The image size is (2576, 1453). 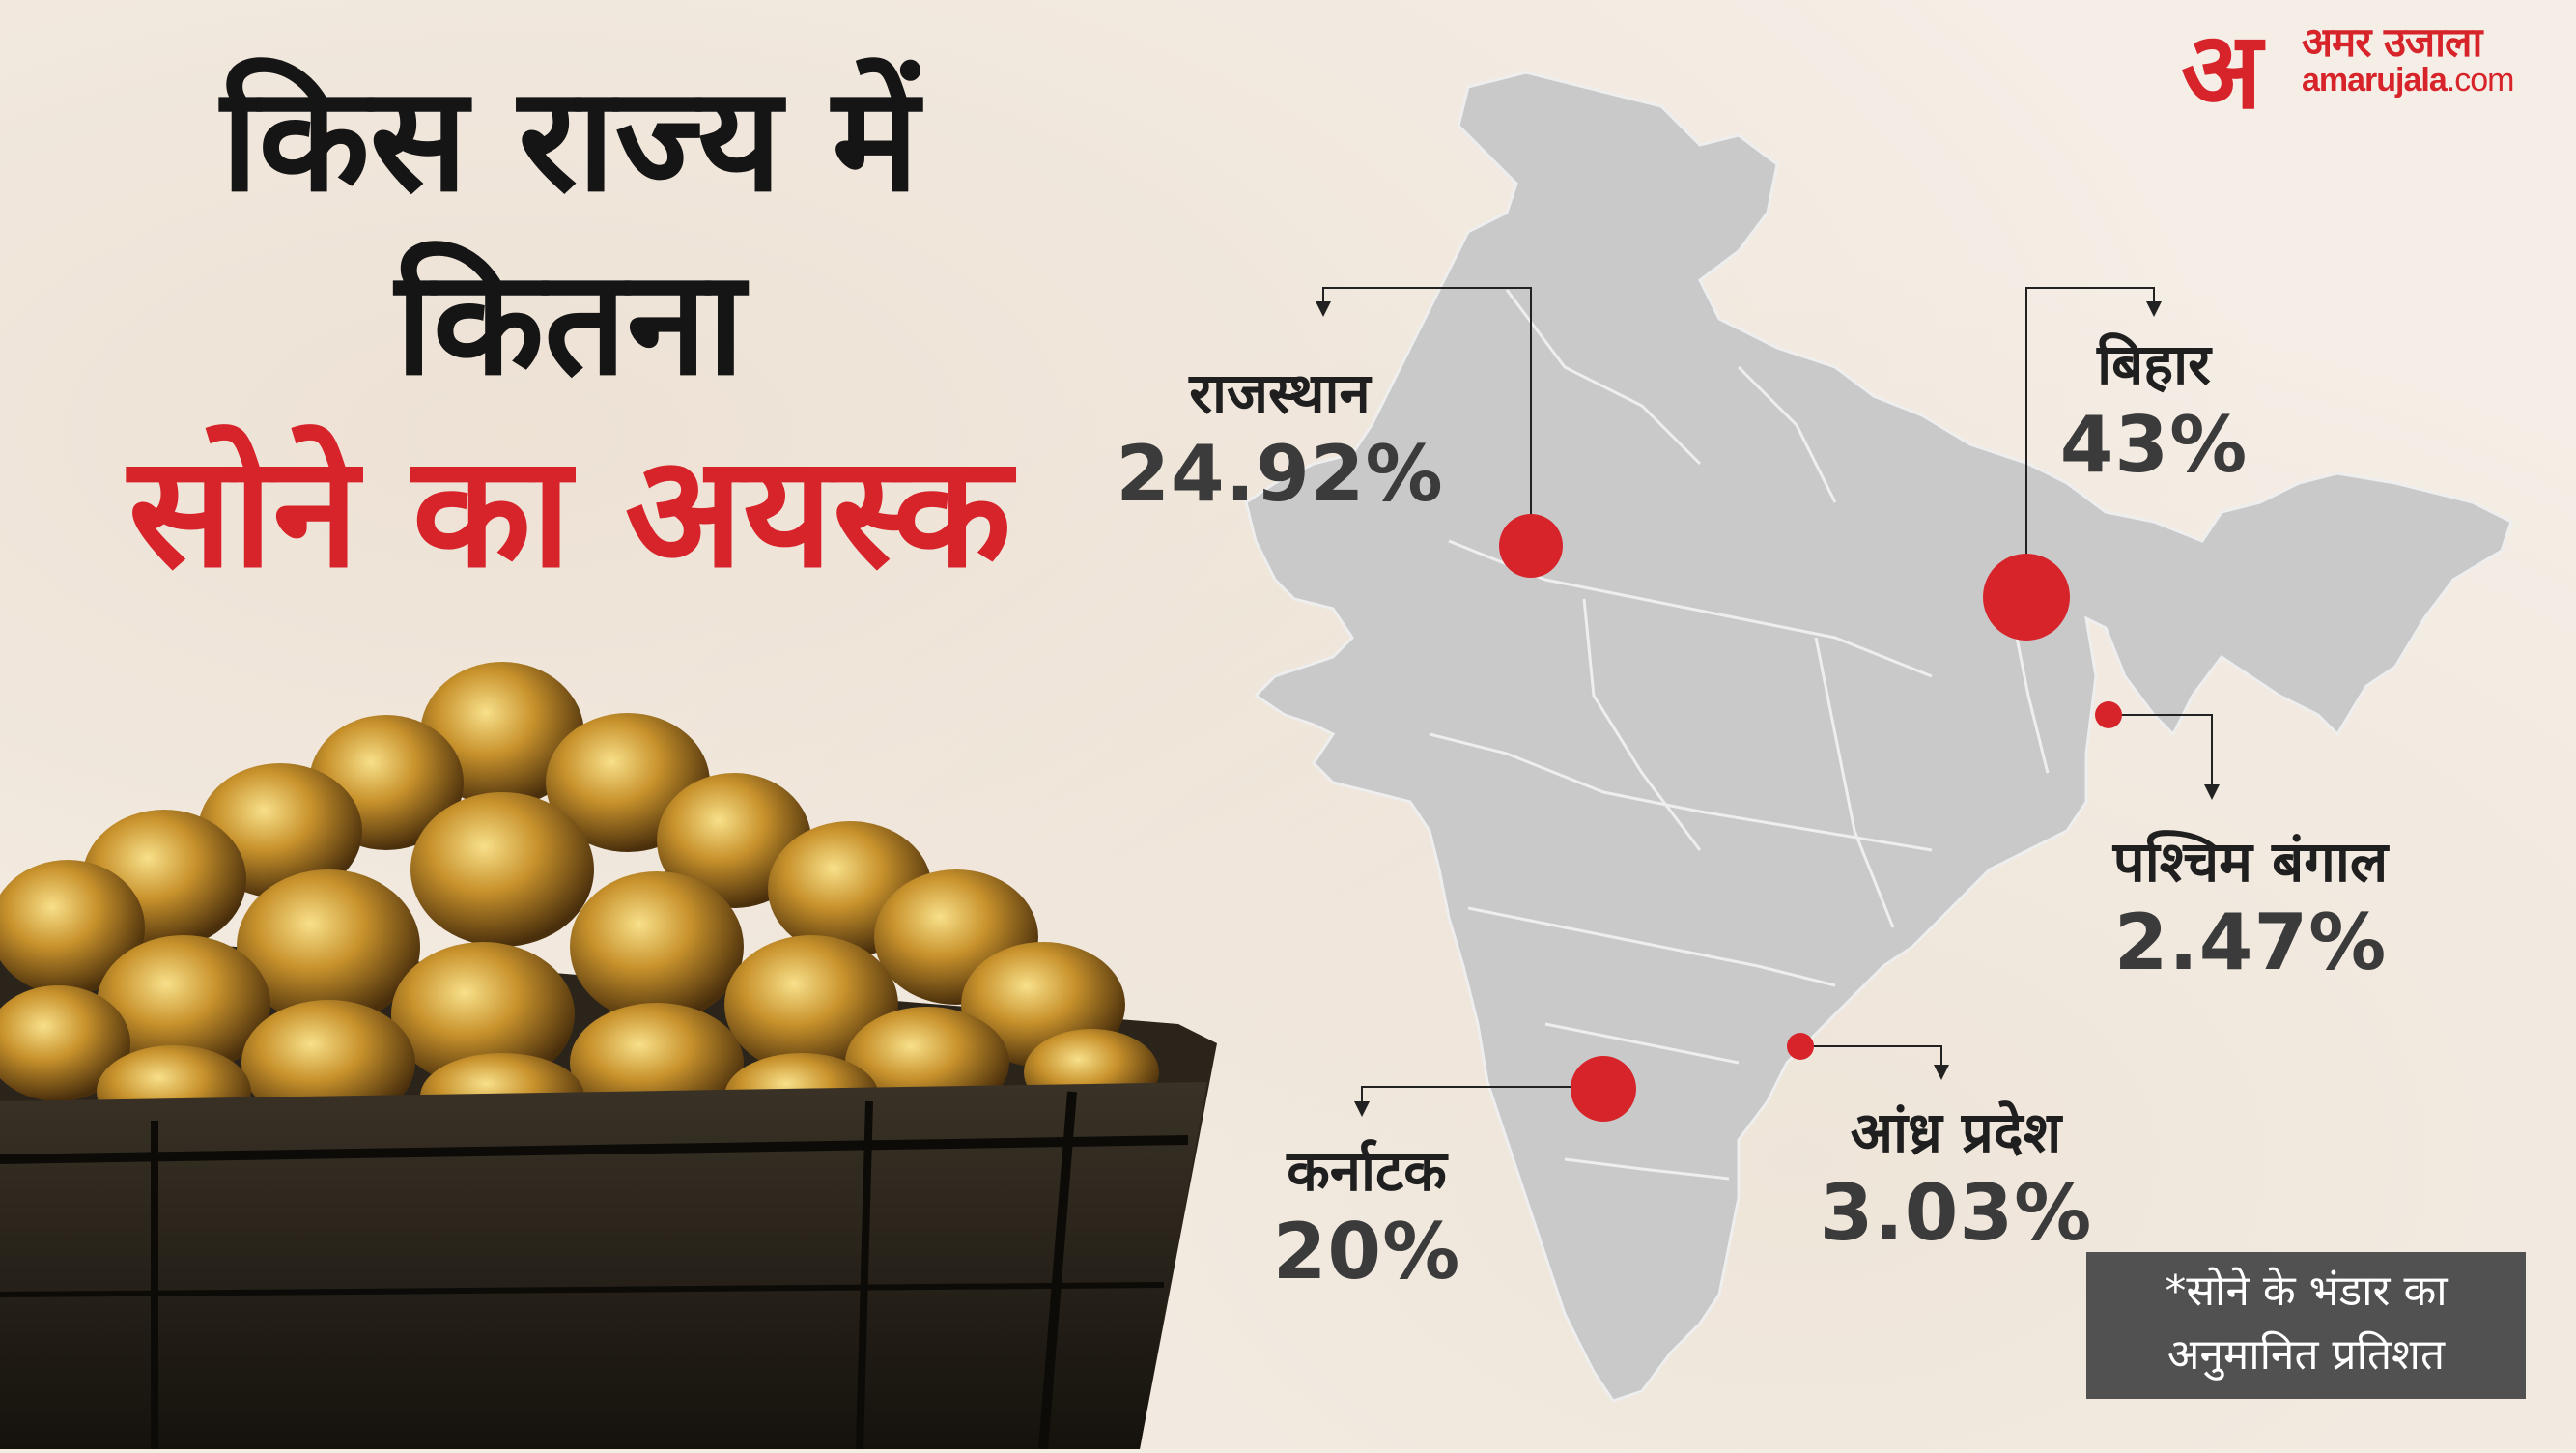 What do you see at coordinates (2154, 309) in the screenshot?
I see `arrow-bihar` at bounding box center [2154, 309].